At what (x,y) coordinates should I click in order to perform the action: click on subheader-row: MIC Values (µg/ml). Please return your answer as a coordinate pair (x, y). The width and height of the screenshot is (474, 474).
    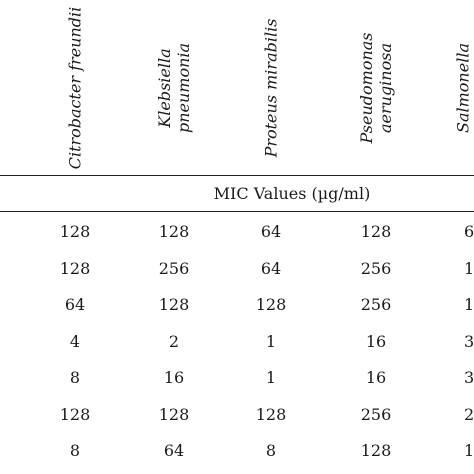
    Looking at the image, I should click on (237, 194).